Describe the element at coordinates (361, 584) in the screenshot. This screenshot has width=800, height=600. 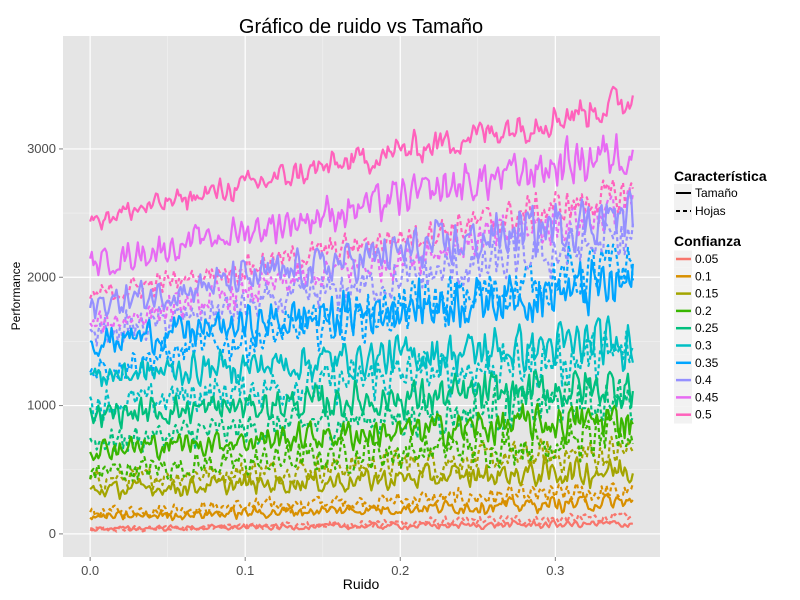
I see `x-axis-title: Ruido` at that location.